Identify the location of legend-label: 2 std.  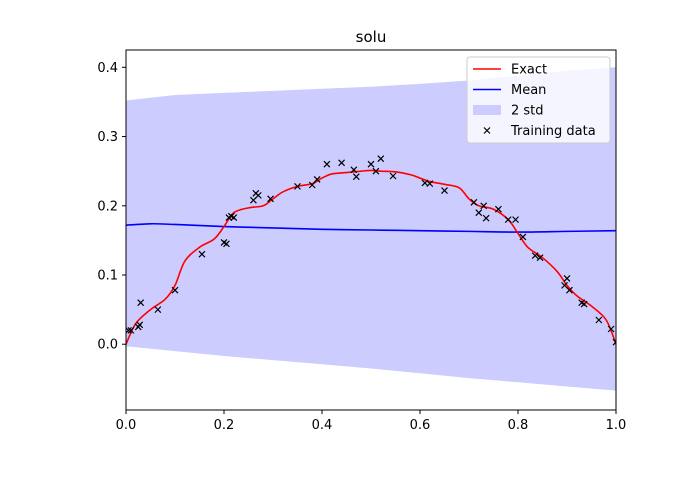
(527, 111).